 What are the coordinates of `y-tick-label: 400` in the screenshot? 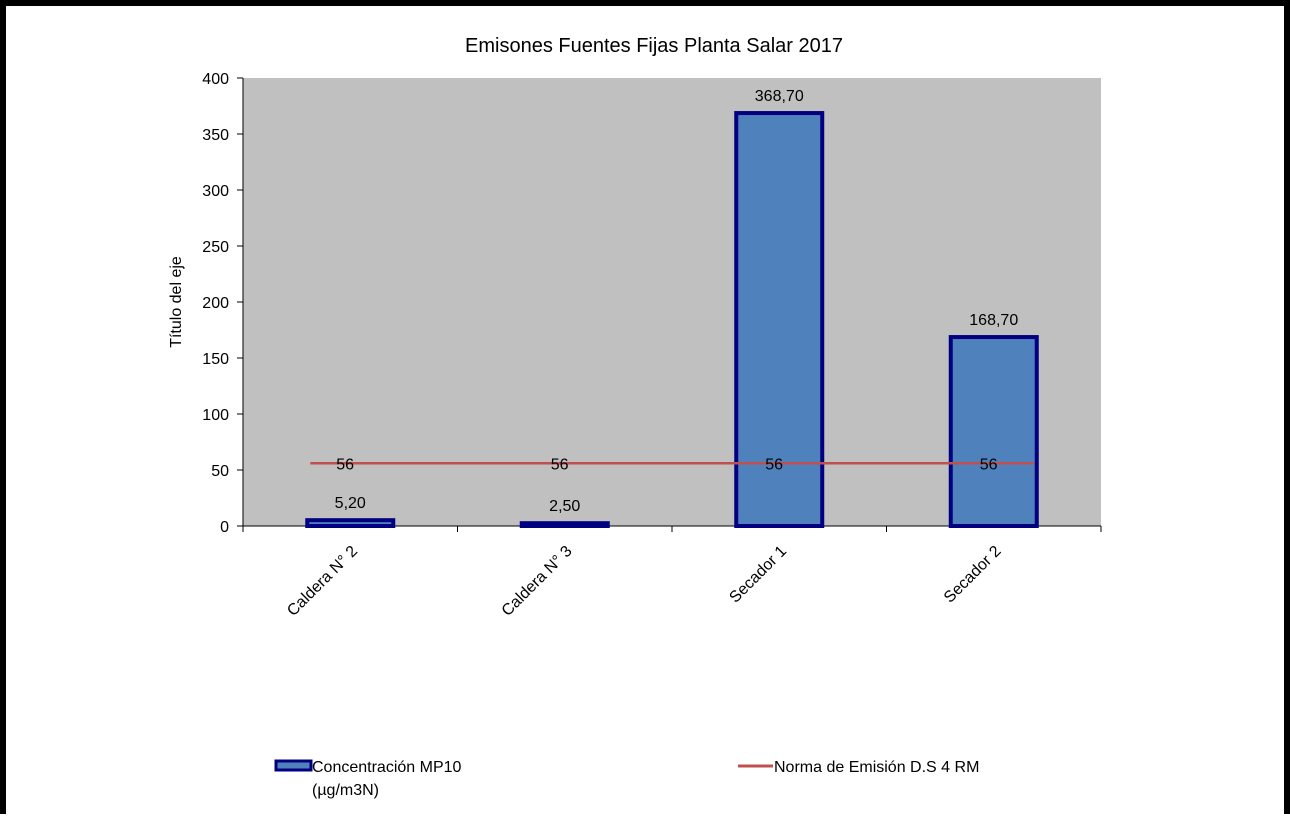 It's located at (215, 79).